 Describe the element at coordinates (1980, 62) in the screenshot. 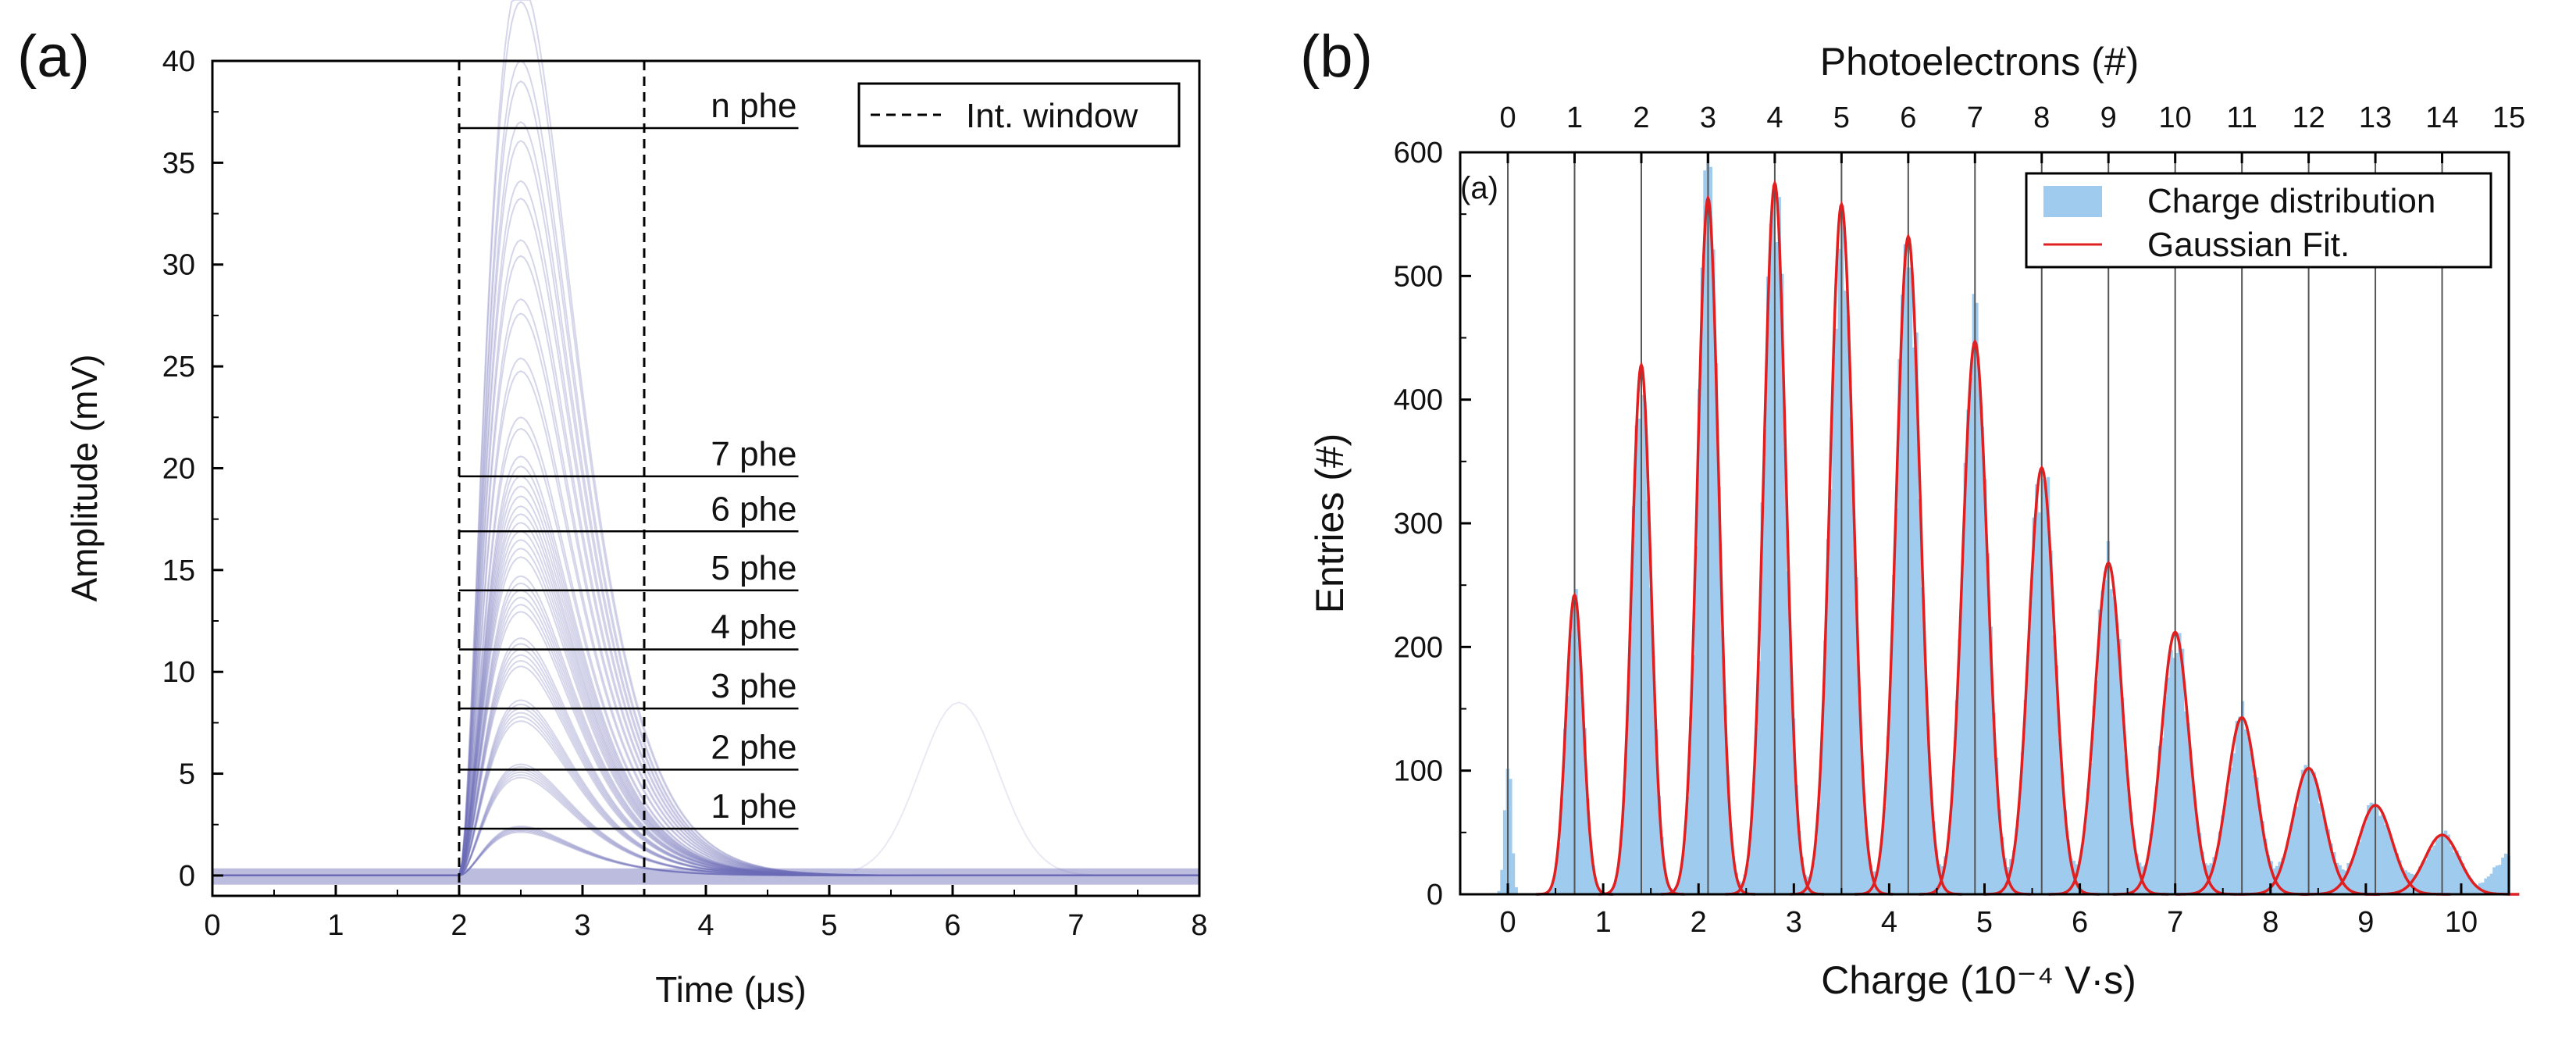

I see `top-axis-title-b: Photoelectrons (#)` at that location.